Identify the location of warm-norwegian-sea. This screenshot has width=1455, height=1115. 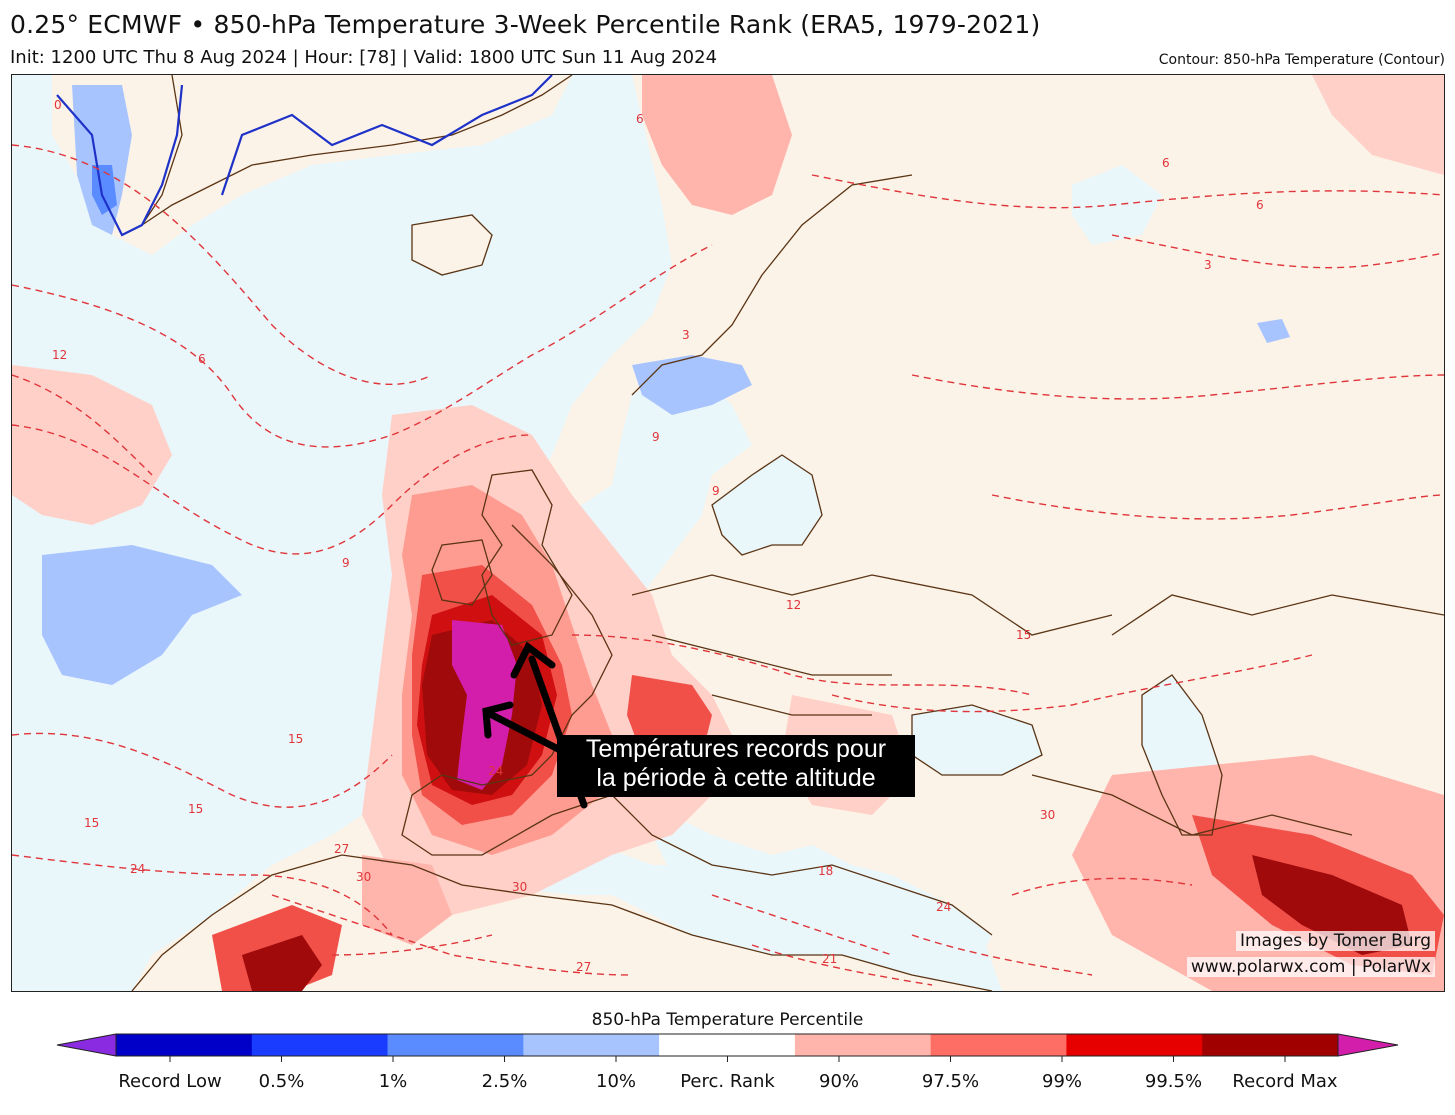
(717, 145).